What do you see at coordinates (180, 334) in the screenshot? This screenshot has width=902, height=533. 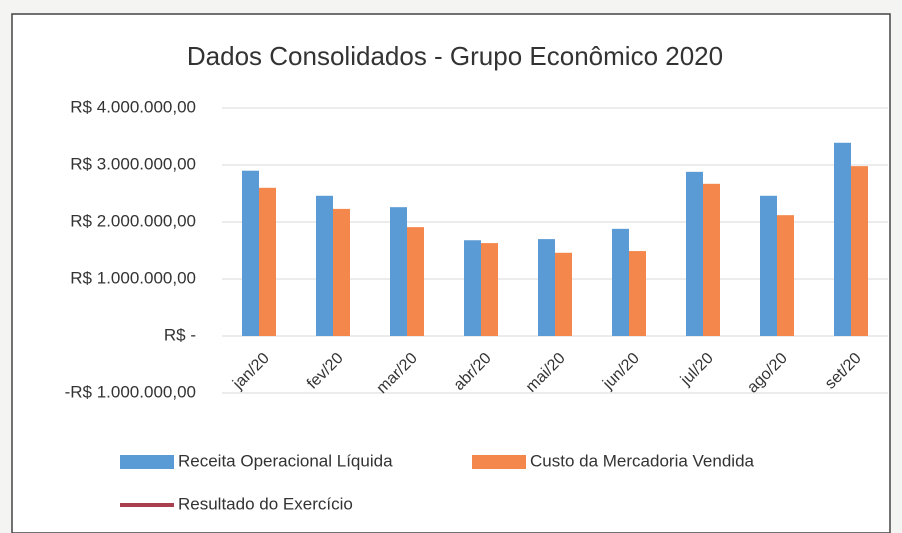 I see `y-tick-label: R$ -` at bounding box center [180, 334].